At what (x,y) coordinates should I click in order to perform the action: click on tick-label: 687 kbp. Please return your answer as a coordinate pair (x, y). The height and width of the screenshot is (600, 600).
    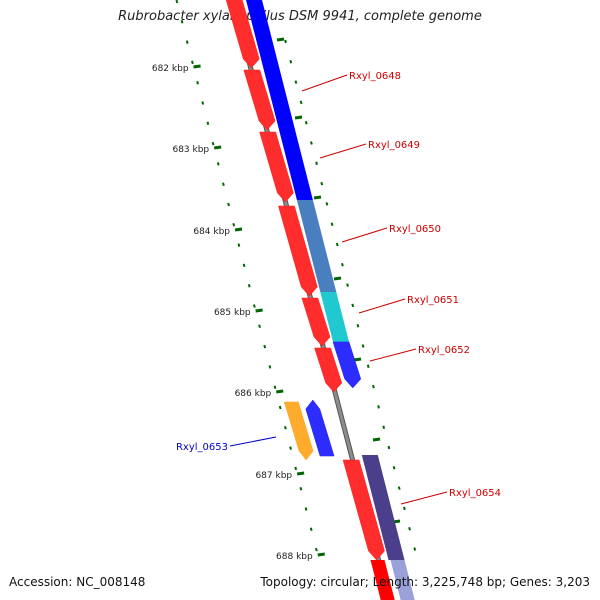
    Looking at the image, I should click on (273, 476).